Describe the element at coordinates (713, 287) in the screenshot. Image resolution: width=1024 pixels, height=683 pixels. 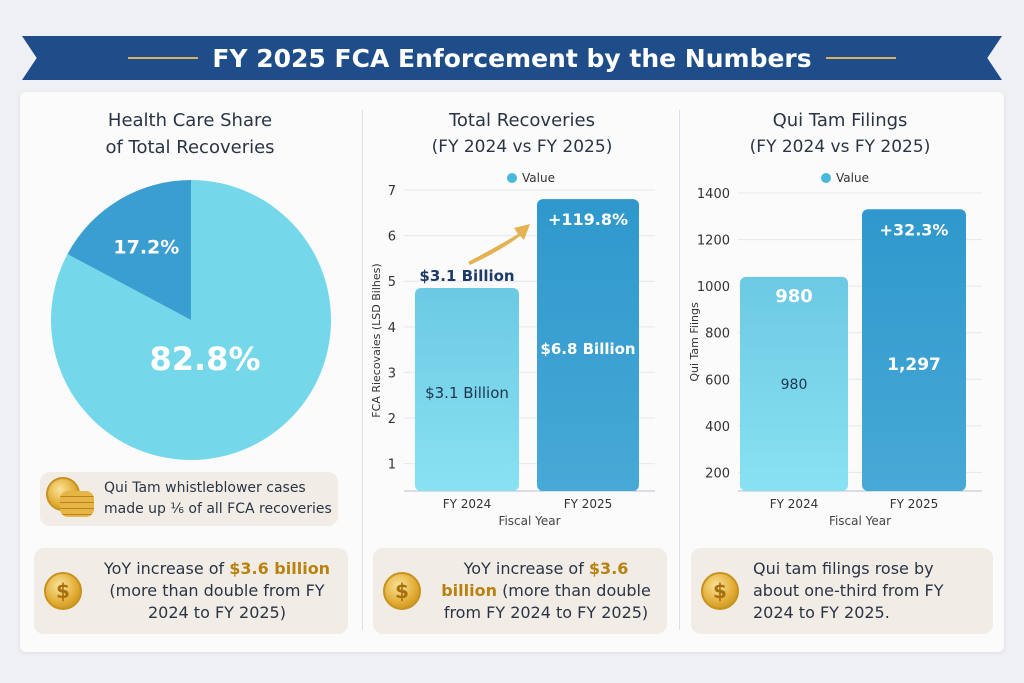
I see `y-tick-label: 1000` at that location.